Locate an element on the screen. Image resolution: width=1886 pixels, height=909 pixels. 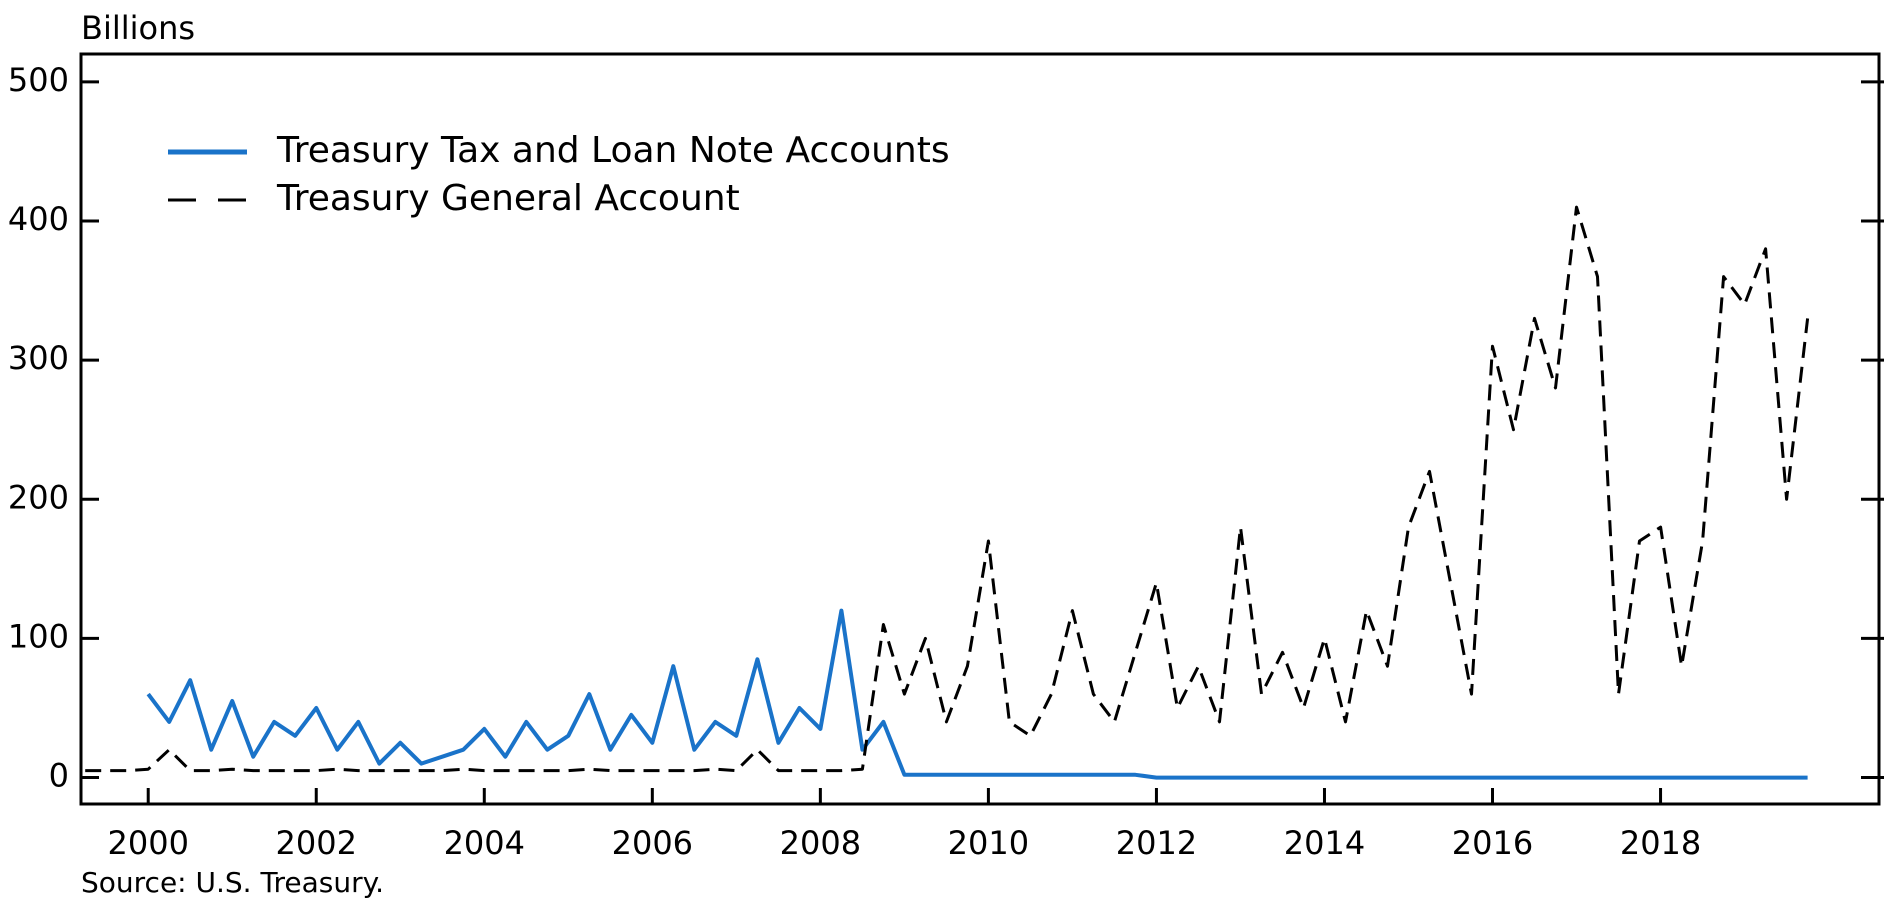
x-tick-label: 2016 is located at coordinates (1492, 843).